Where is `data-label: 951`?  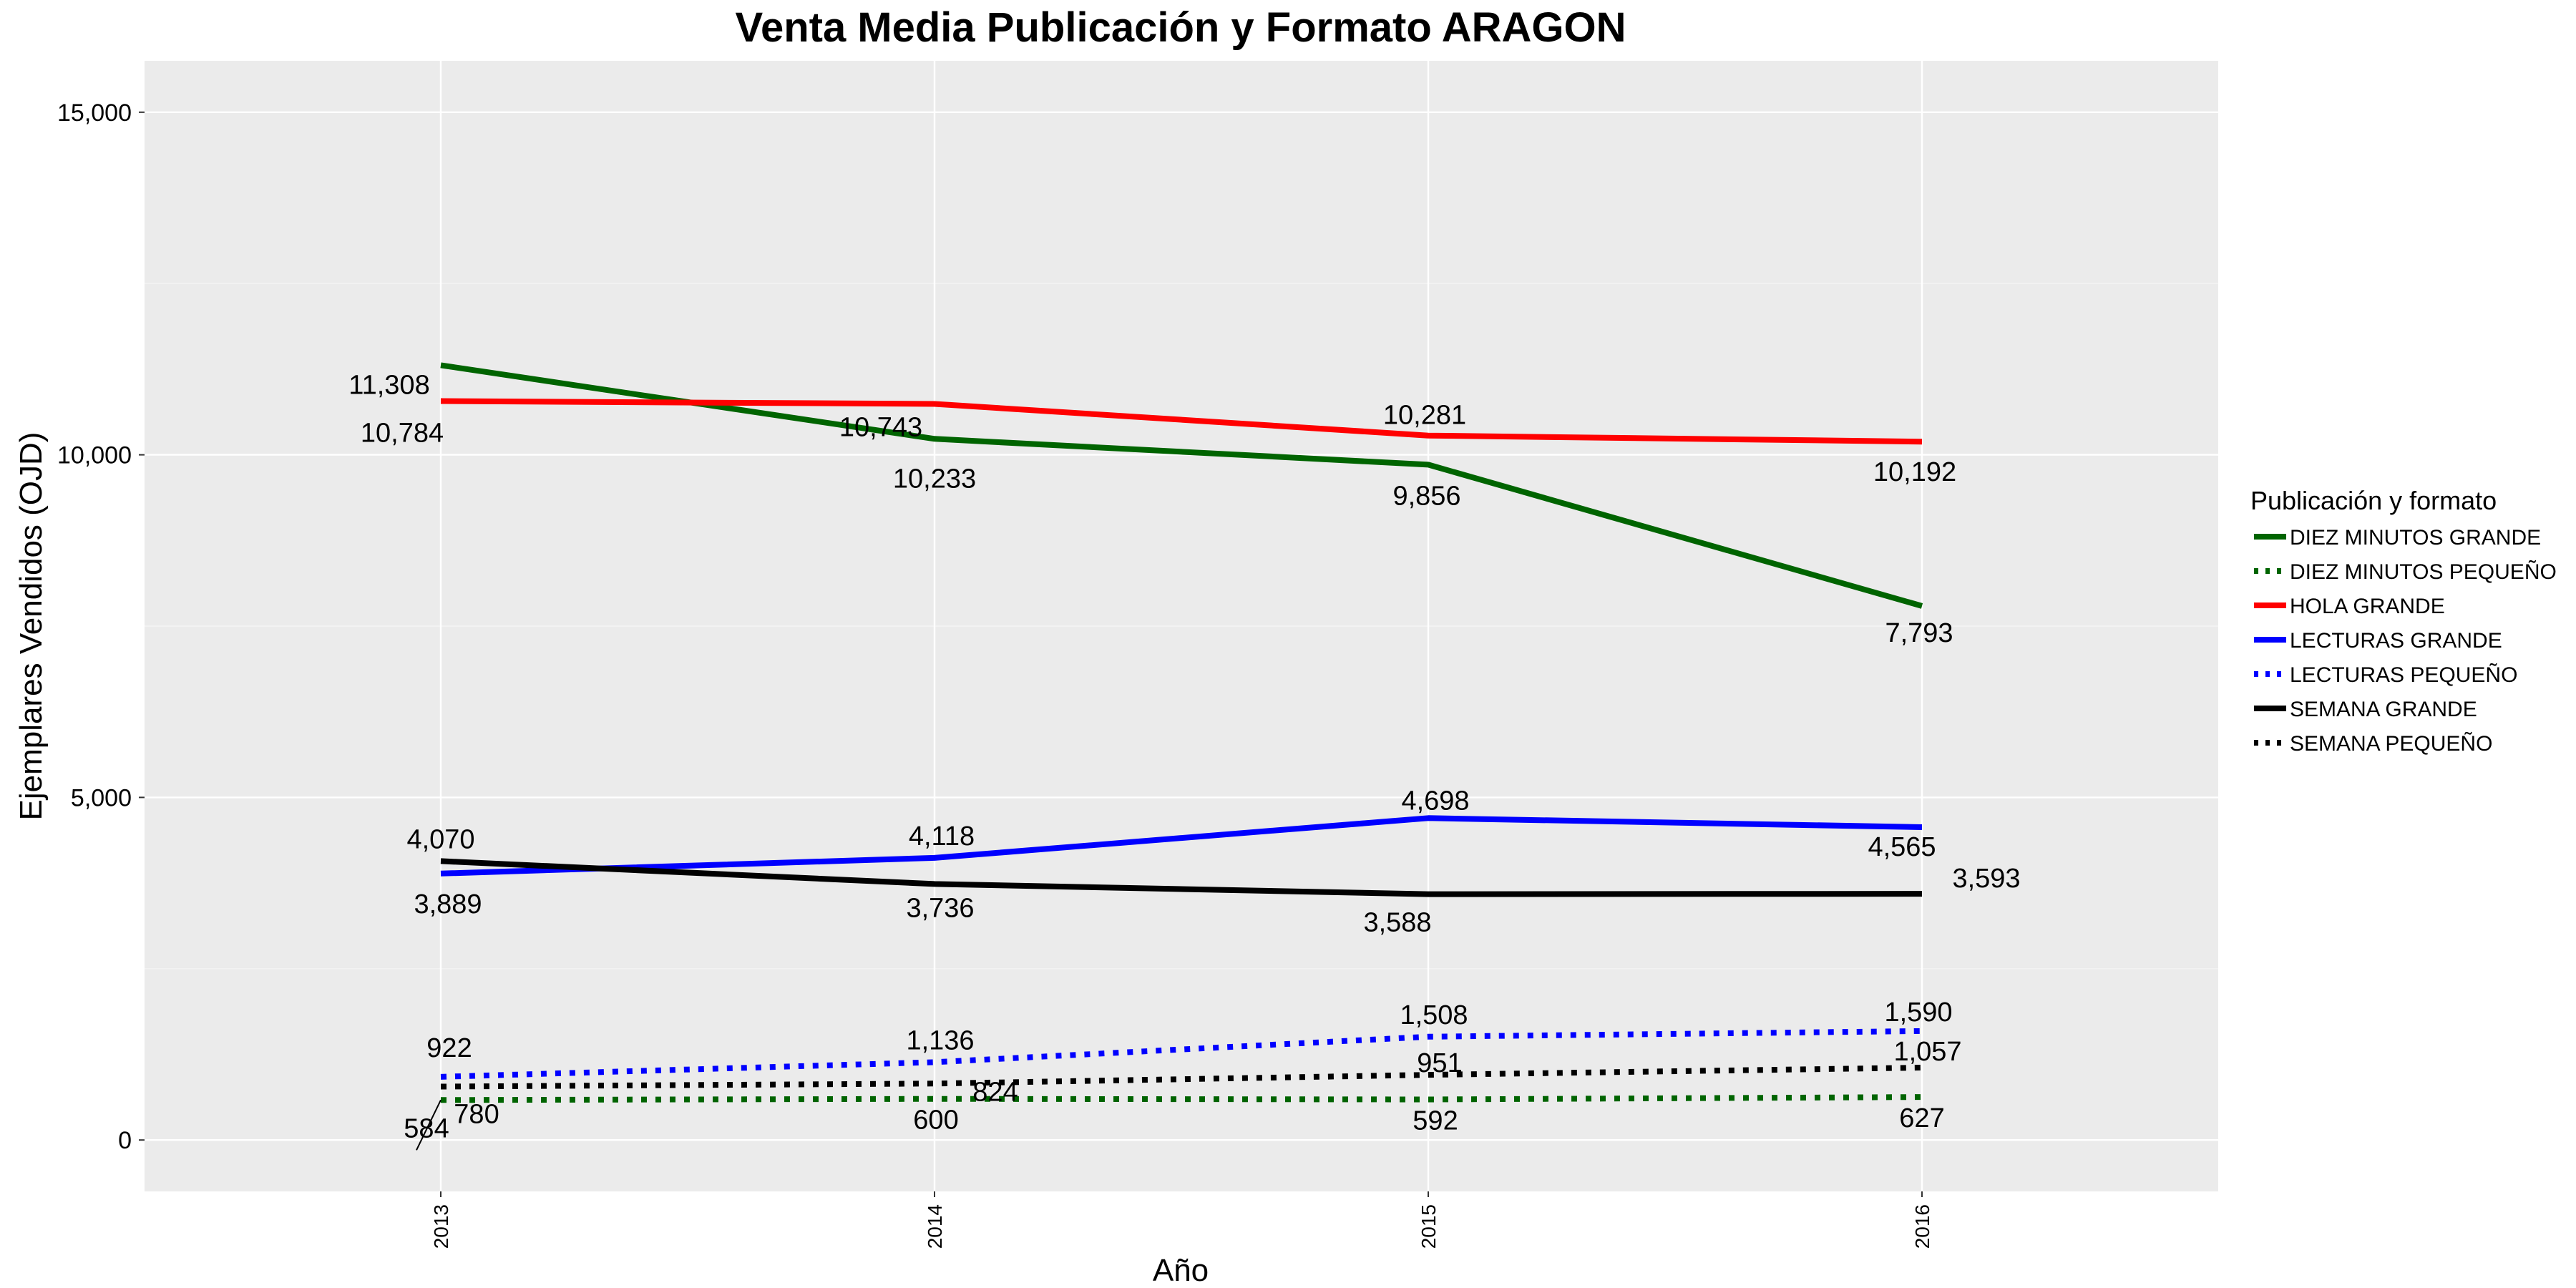
data-label: 951 is located at coordinates (1439, 1063).